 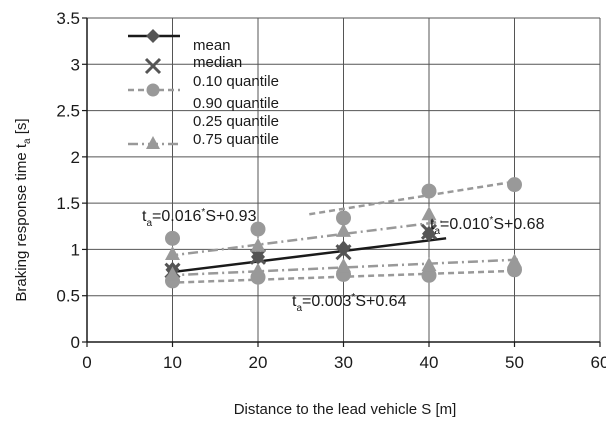 I want to click on legend-label-q75: 0.75 quantile, so click(x=236, y=139).